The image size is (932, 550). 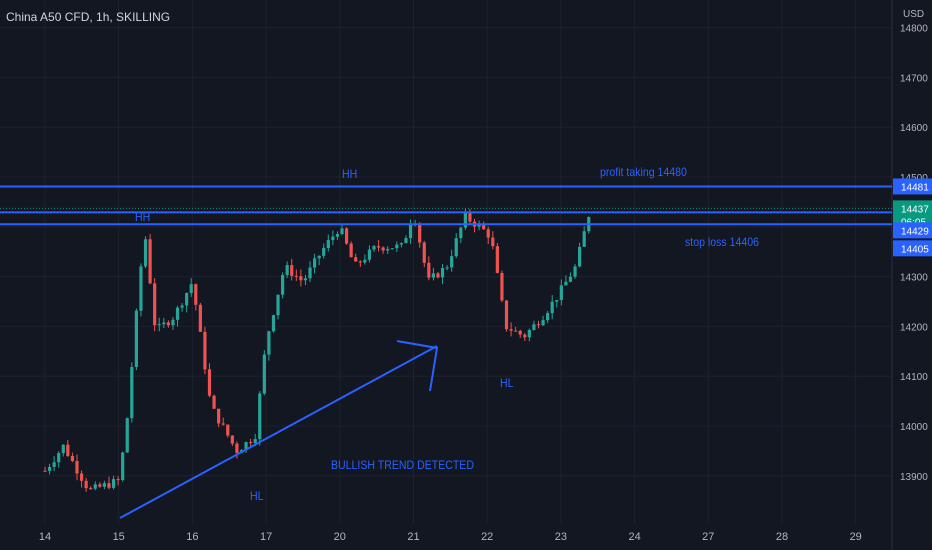 What do you see at coordinates (915, 209) in the screenshot?
I see `badge-current-price: 14437` at bounding box center [915, 209].